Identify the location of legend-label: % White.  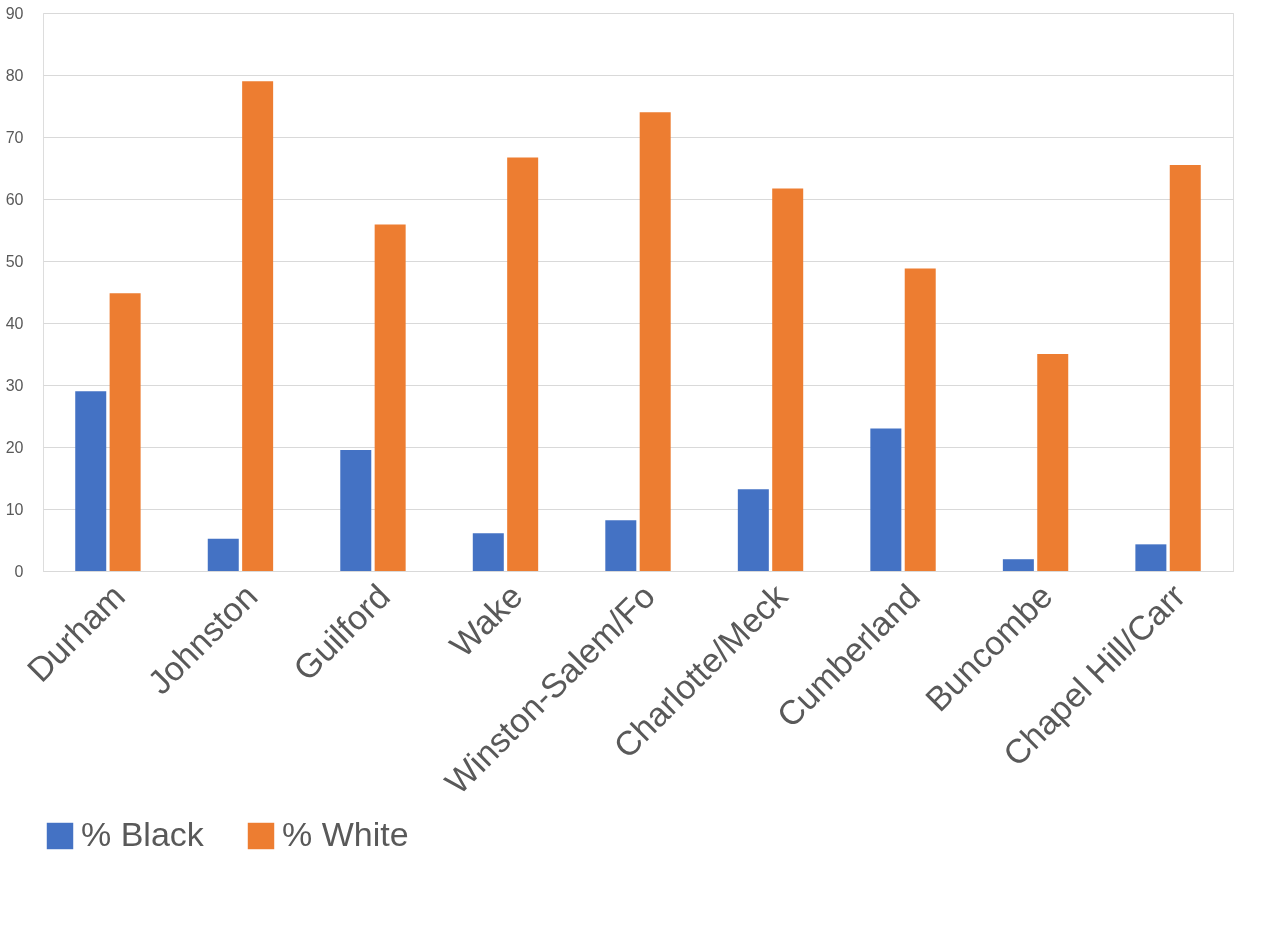
(345, 834).